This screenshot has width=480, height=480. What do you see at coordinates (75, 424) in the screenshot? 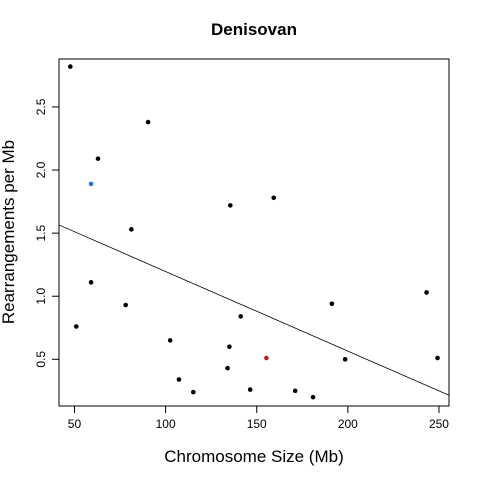
I see `x-tick-label: 50` at bounding box center [75, 424].